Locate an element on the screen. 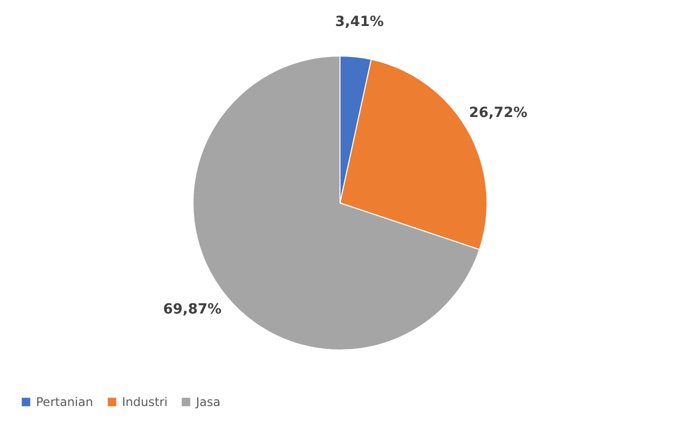 This screenshot has width=681, height=421. legend-label: Jasa is located at coordinates (207, 402).